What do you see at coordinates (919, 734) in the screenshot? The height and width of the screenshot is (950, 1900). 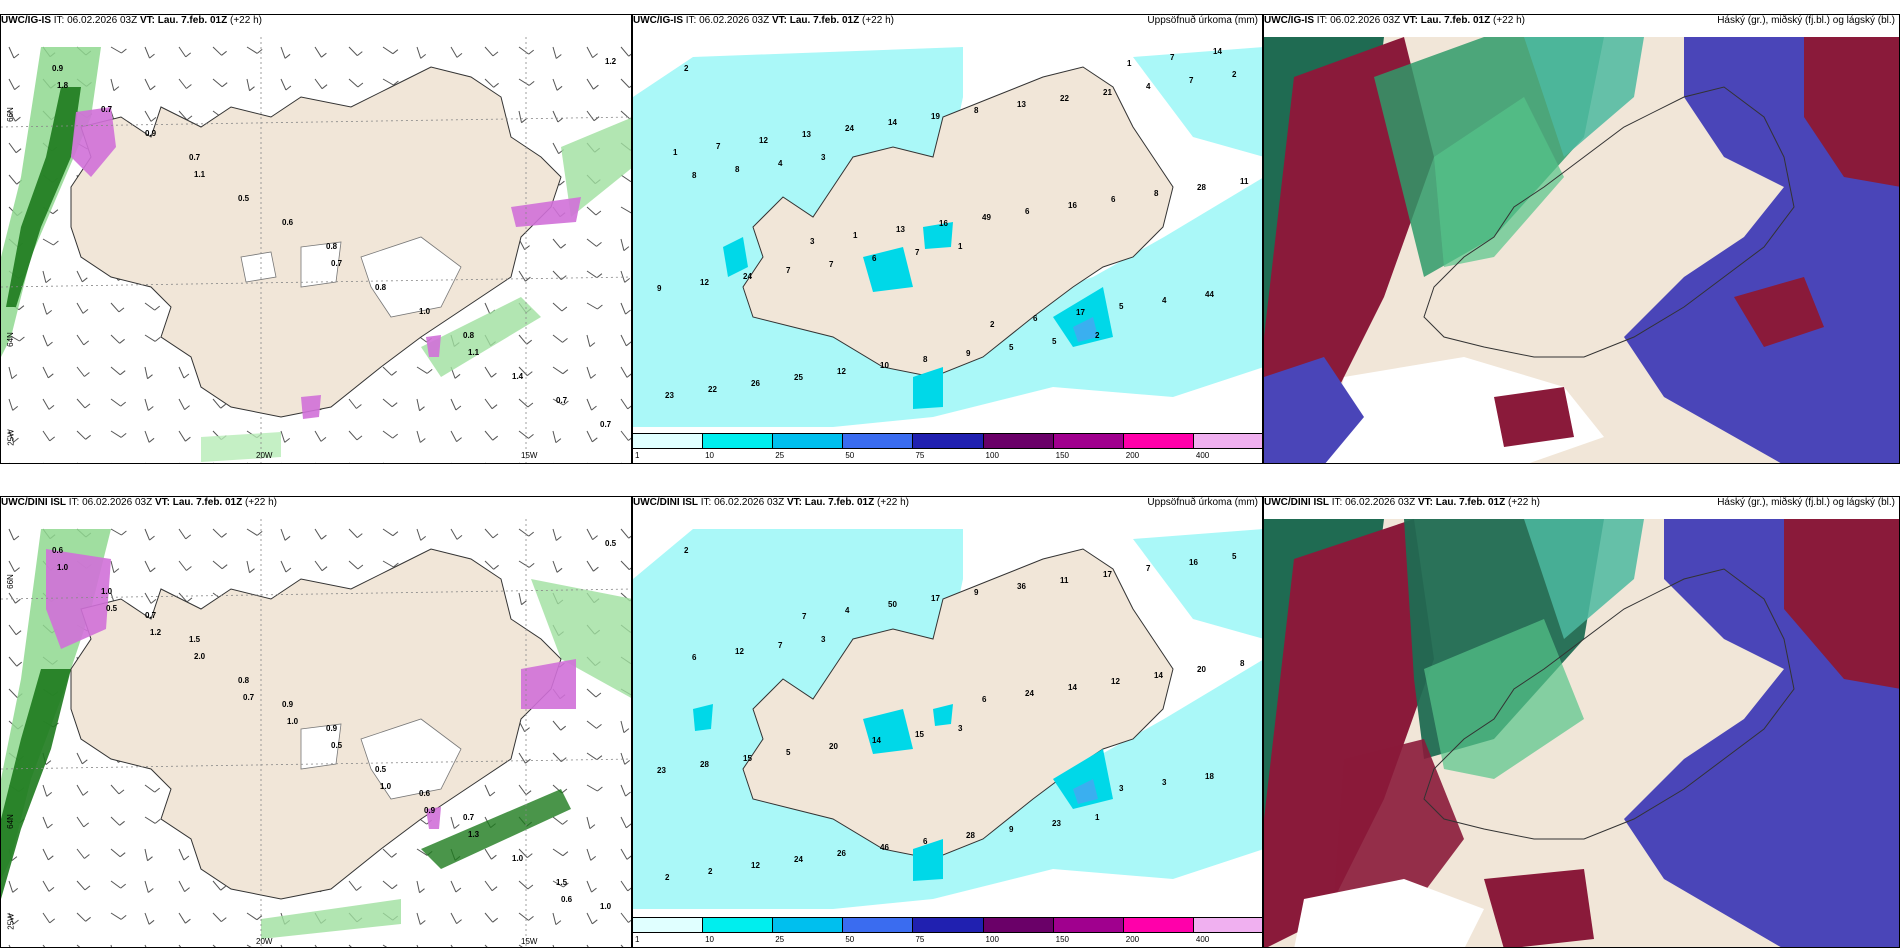 I see `map-value-label: 15` at bounding box center [919, 734].